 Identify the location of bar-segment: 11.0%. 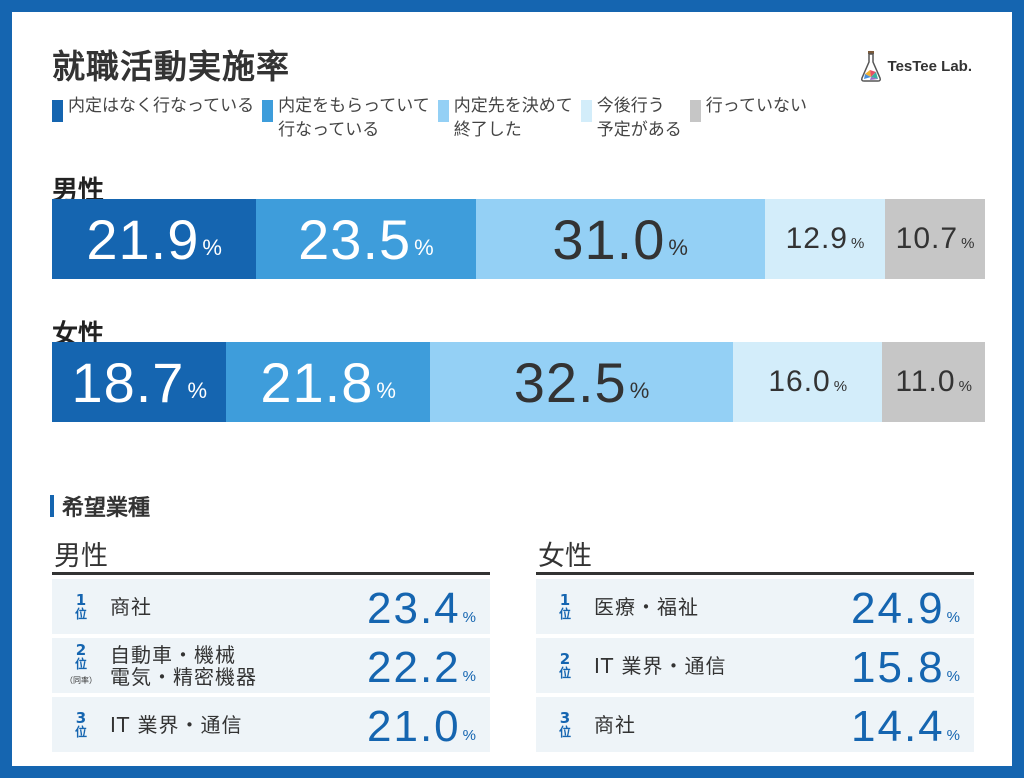
(933, 382).